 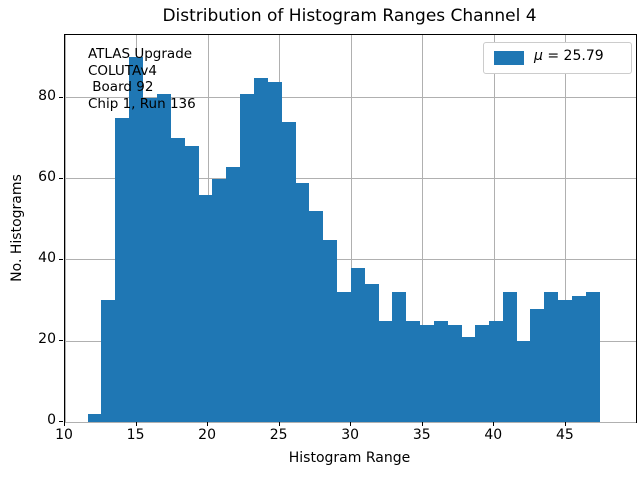 I want to click on y-tick-label: 40, so click(x=47, y=257).